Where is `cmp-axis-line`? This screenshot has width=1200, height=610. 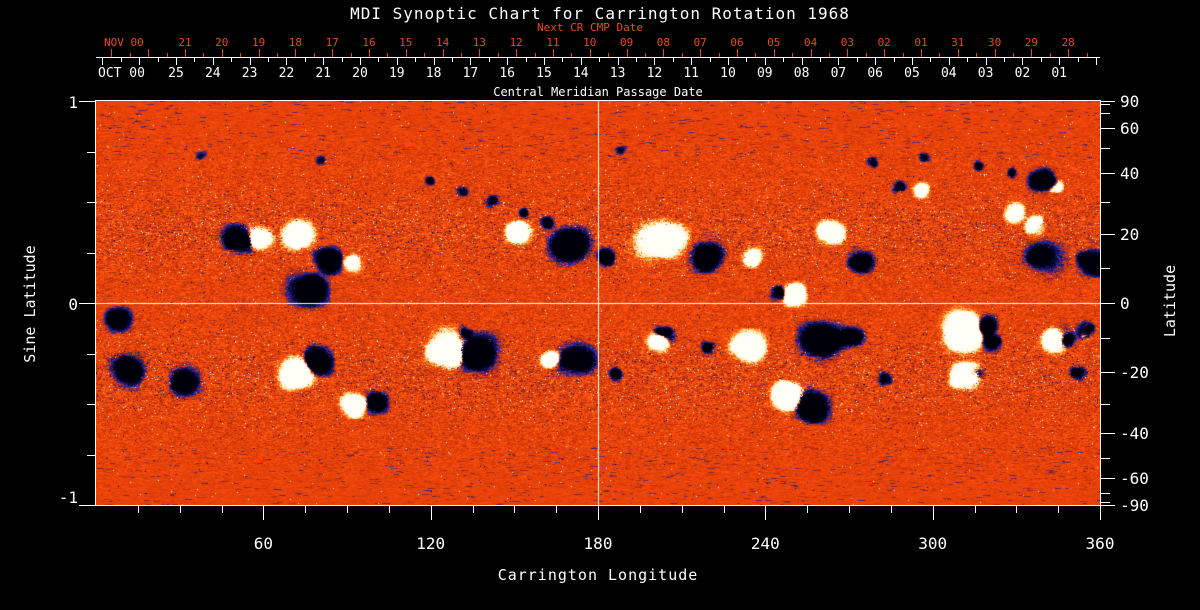
cmp-axis-line is located at coordinates (598, 57).